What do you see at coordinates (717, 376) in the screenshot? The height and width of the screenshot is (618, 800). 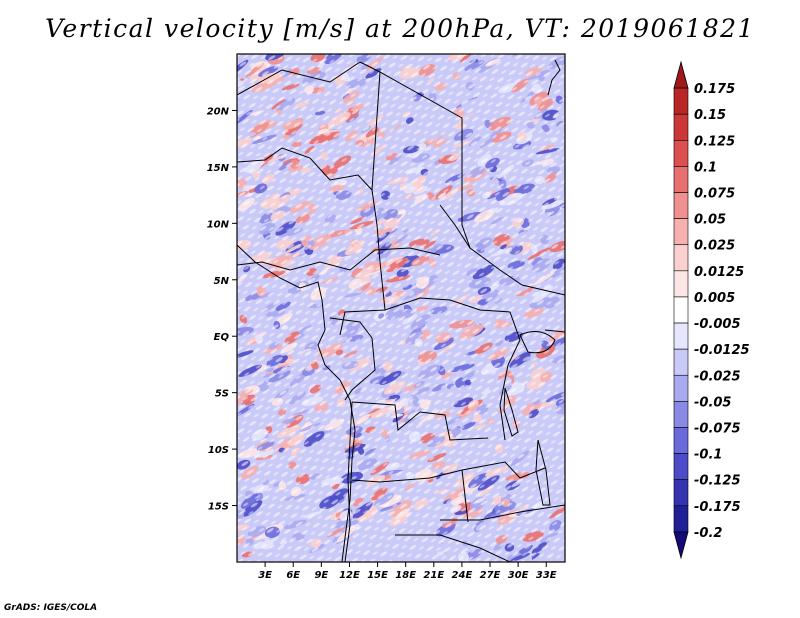 I see `colorbar-label: -0.025` at bounding box center [717, 376].